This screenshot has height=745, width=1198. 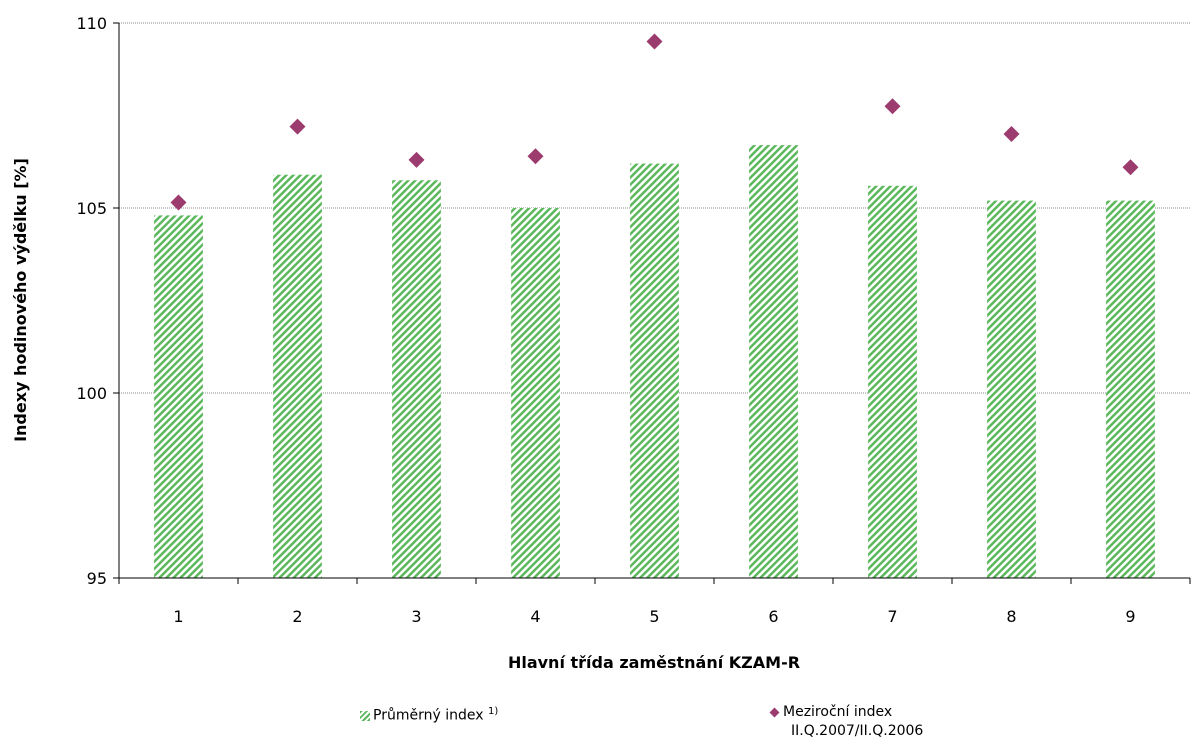 I want to click on x-tick-label: 5, so click(x=654, y=616).